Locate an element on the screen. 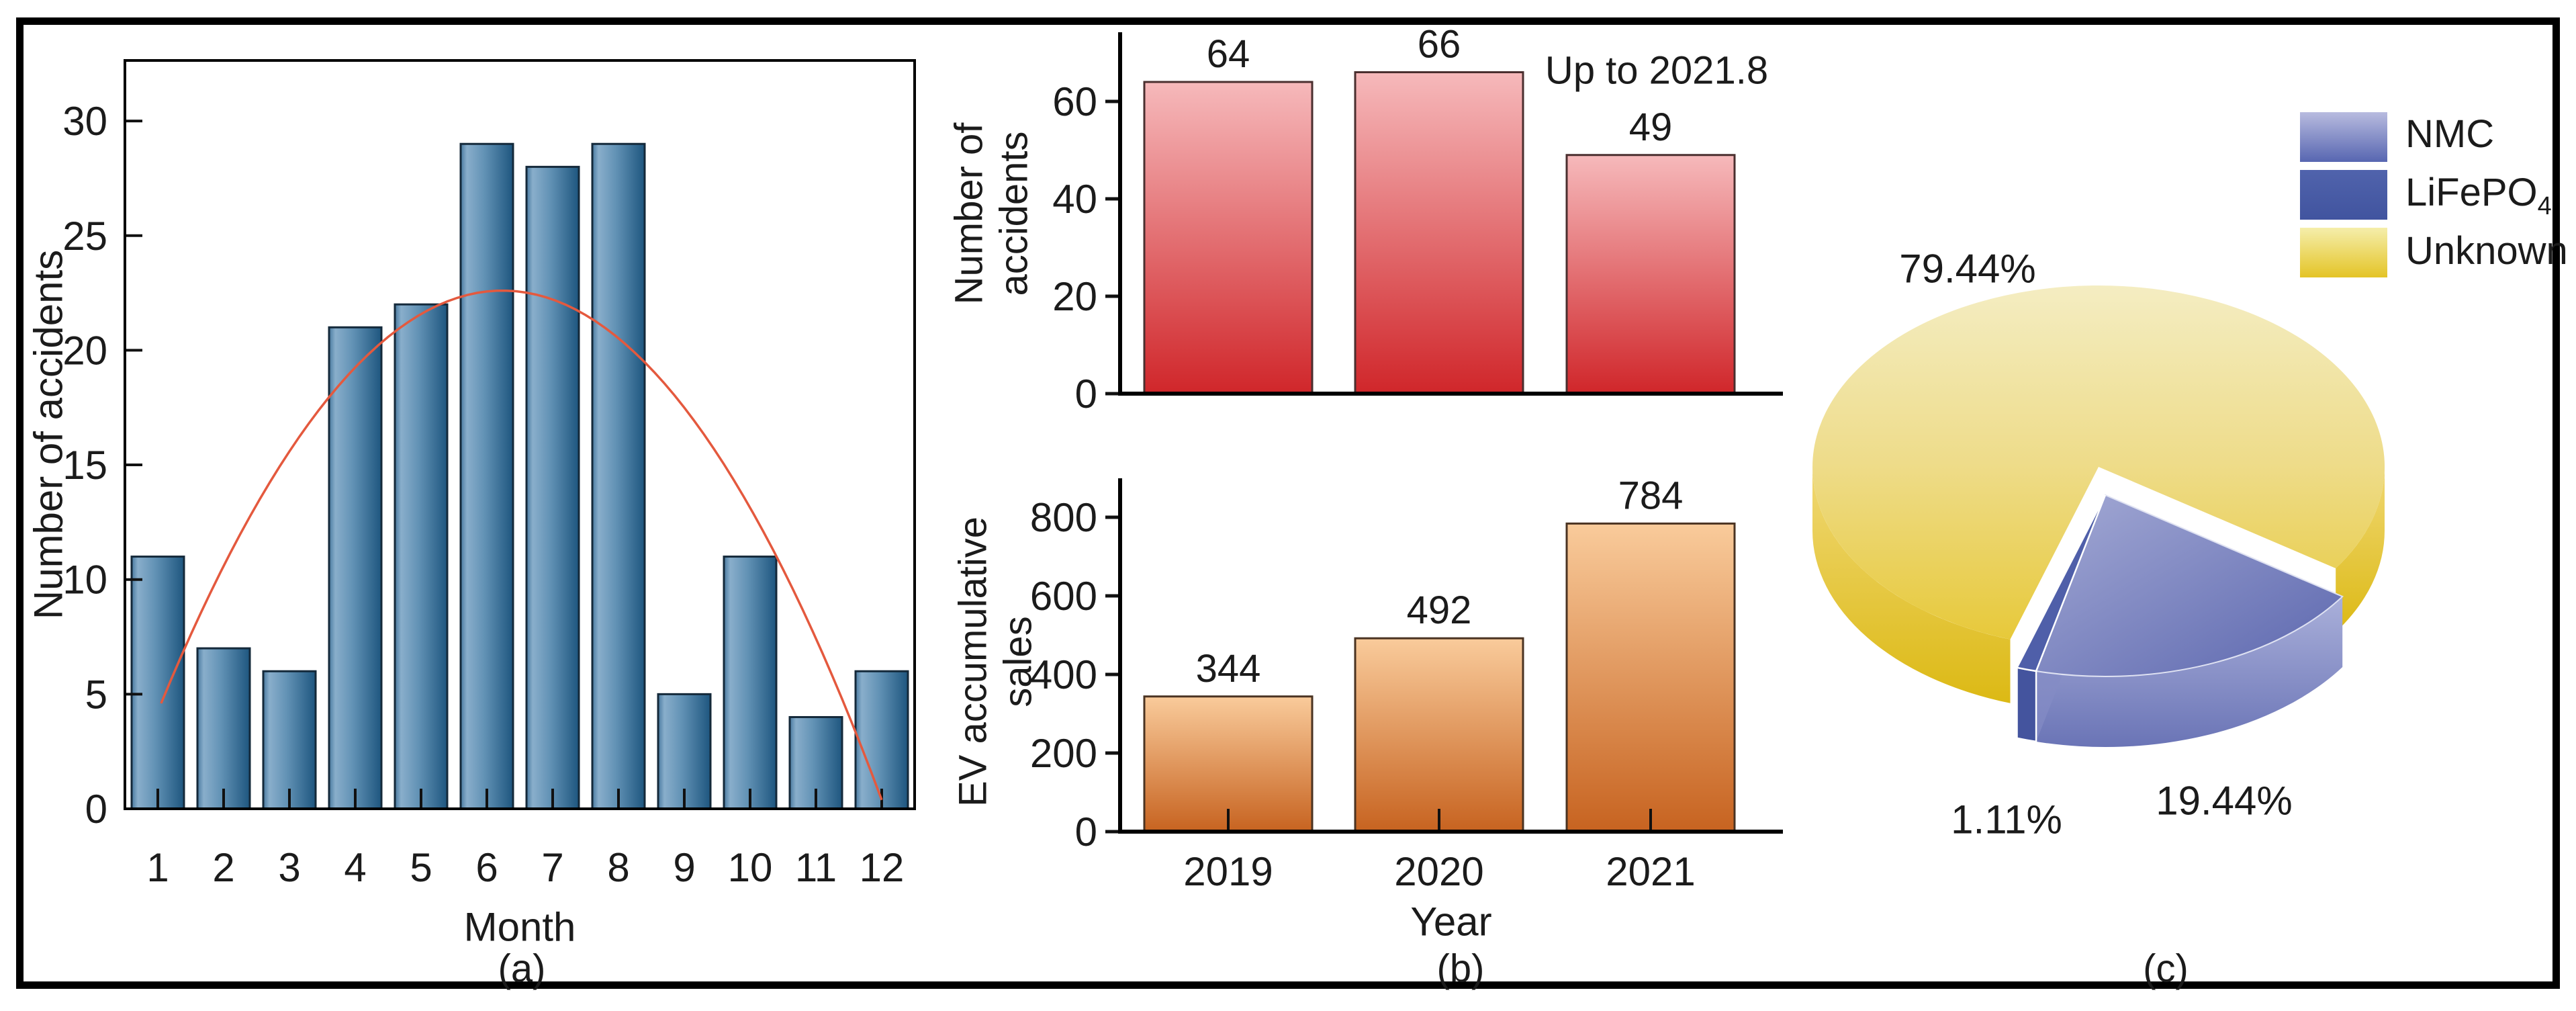 This screenshot has height=1011, width=2576. legend-label-nmc: NMC is located at coordinates (2449, 137).